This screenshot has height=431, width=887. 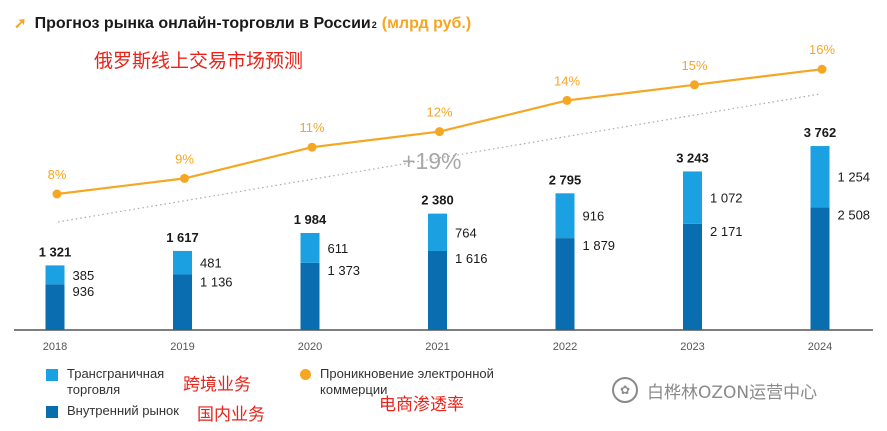 I want to click on arrow-up-right-icon: ➚, so click(x=20, y=23).